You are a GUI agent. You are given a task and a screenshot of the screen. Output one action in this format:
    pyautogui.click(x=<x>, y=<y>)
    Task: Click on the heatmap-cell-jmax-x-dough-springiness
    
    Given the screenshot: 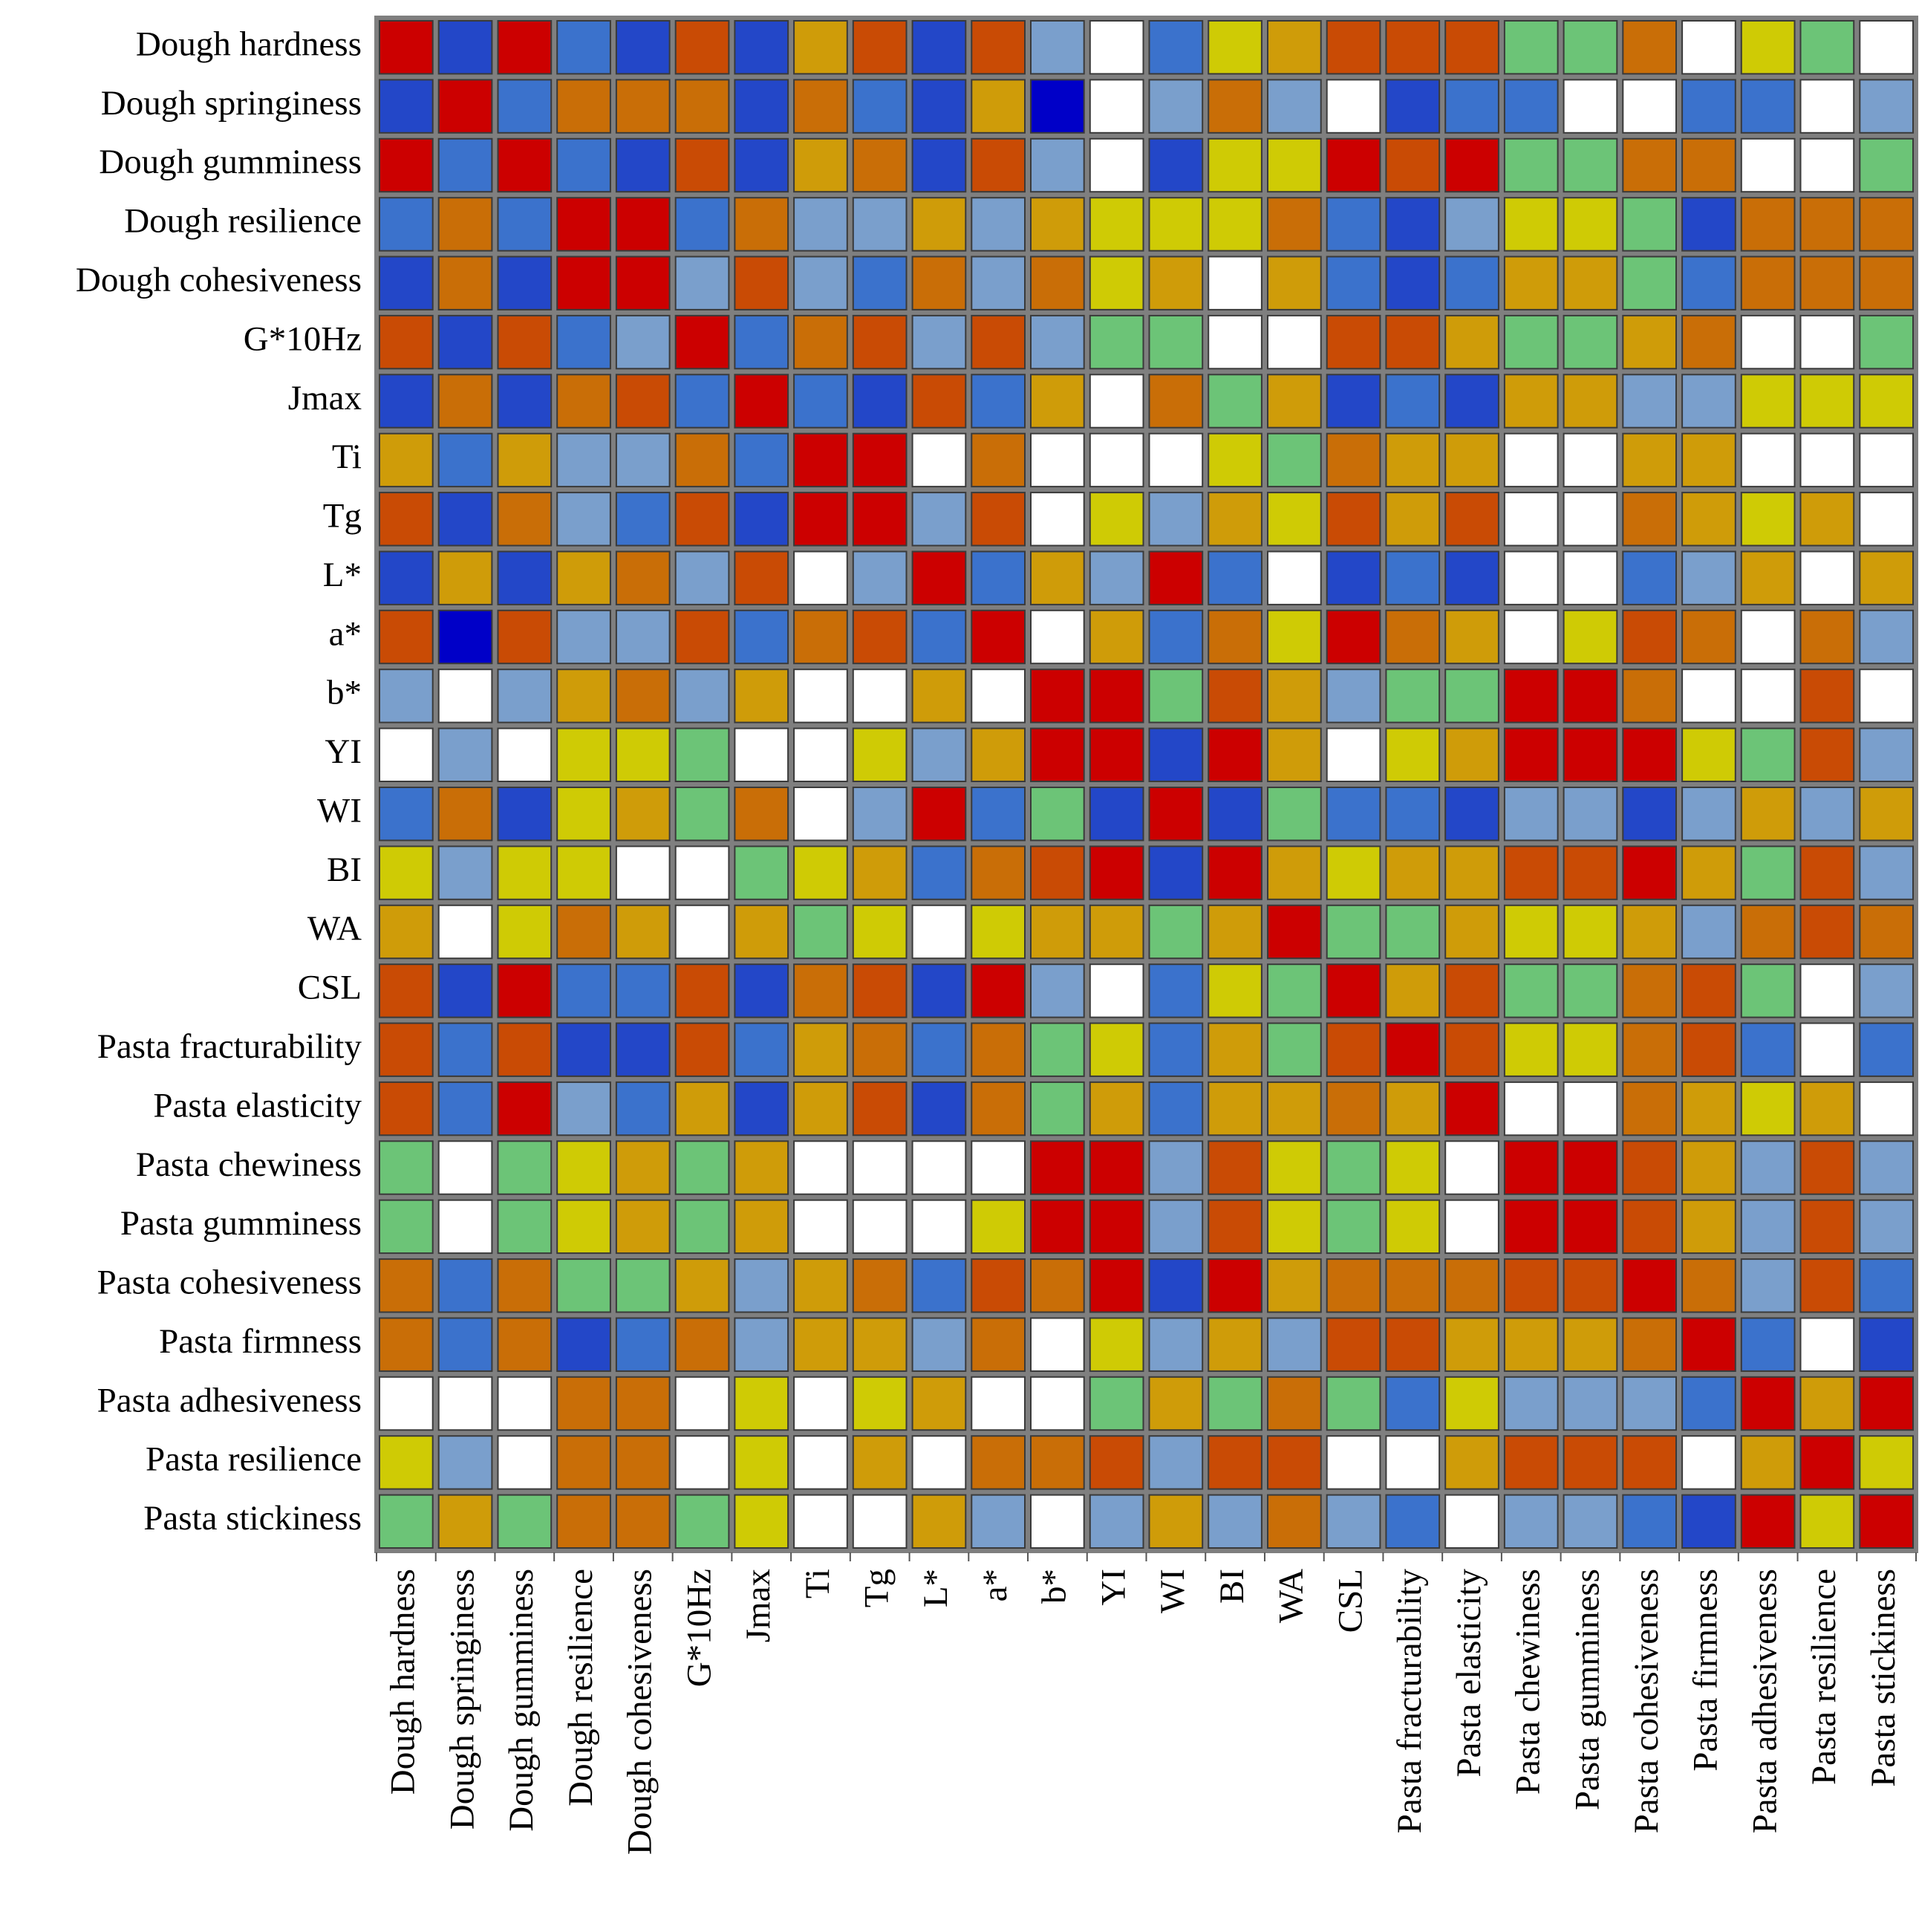 What is the action you would take?
    pyautogui.click(x=465, y=401)
    